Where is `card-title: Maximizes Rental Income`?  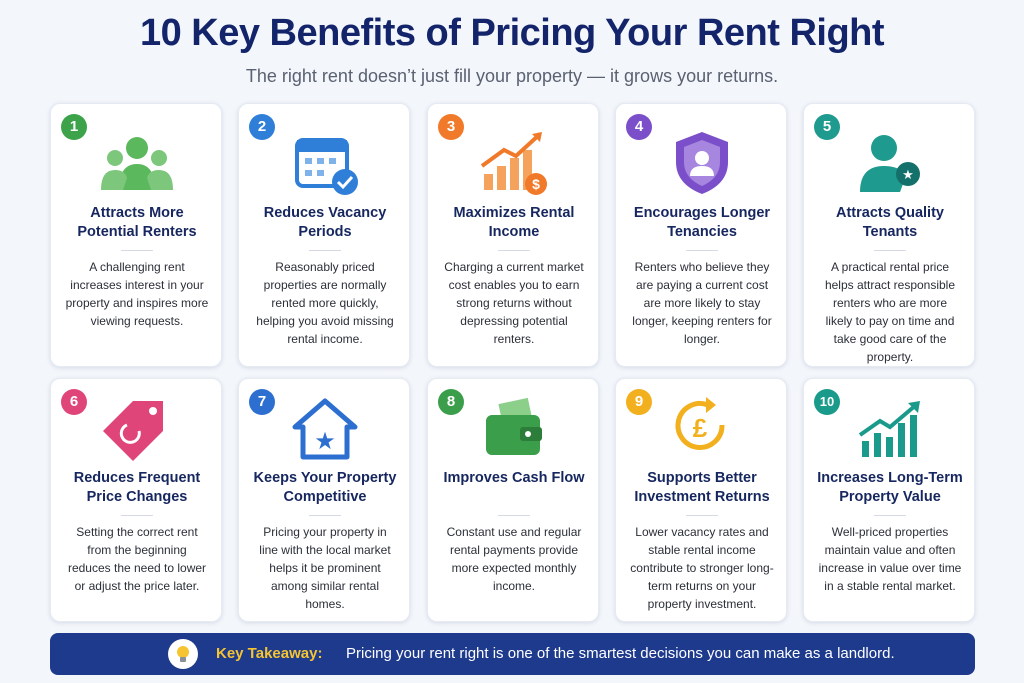 card-title: Maximizes Rental Income is located at coordinates (514, 222).